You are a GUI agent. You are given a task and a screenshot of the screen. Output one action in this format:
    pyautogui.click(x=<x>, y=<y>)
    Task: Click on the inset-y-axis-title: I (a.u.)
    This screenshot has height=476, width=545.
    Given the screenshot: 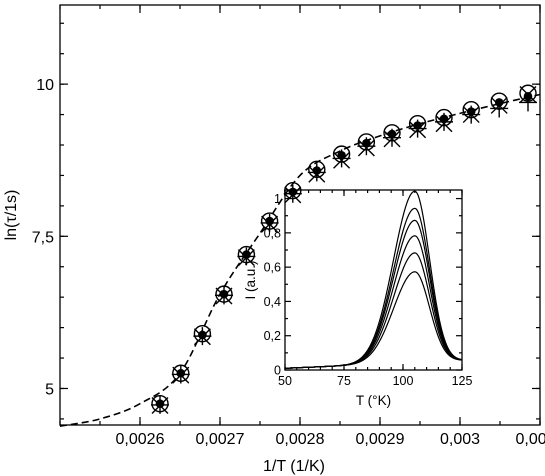 What is the action you would take?
    pyautogui.click(x=250, y=279)
    